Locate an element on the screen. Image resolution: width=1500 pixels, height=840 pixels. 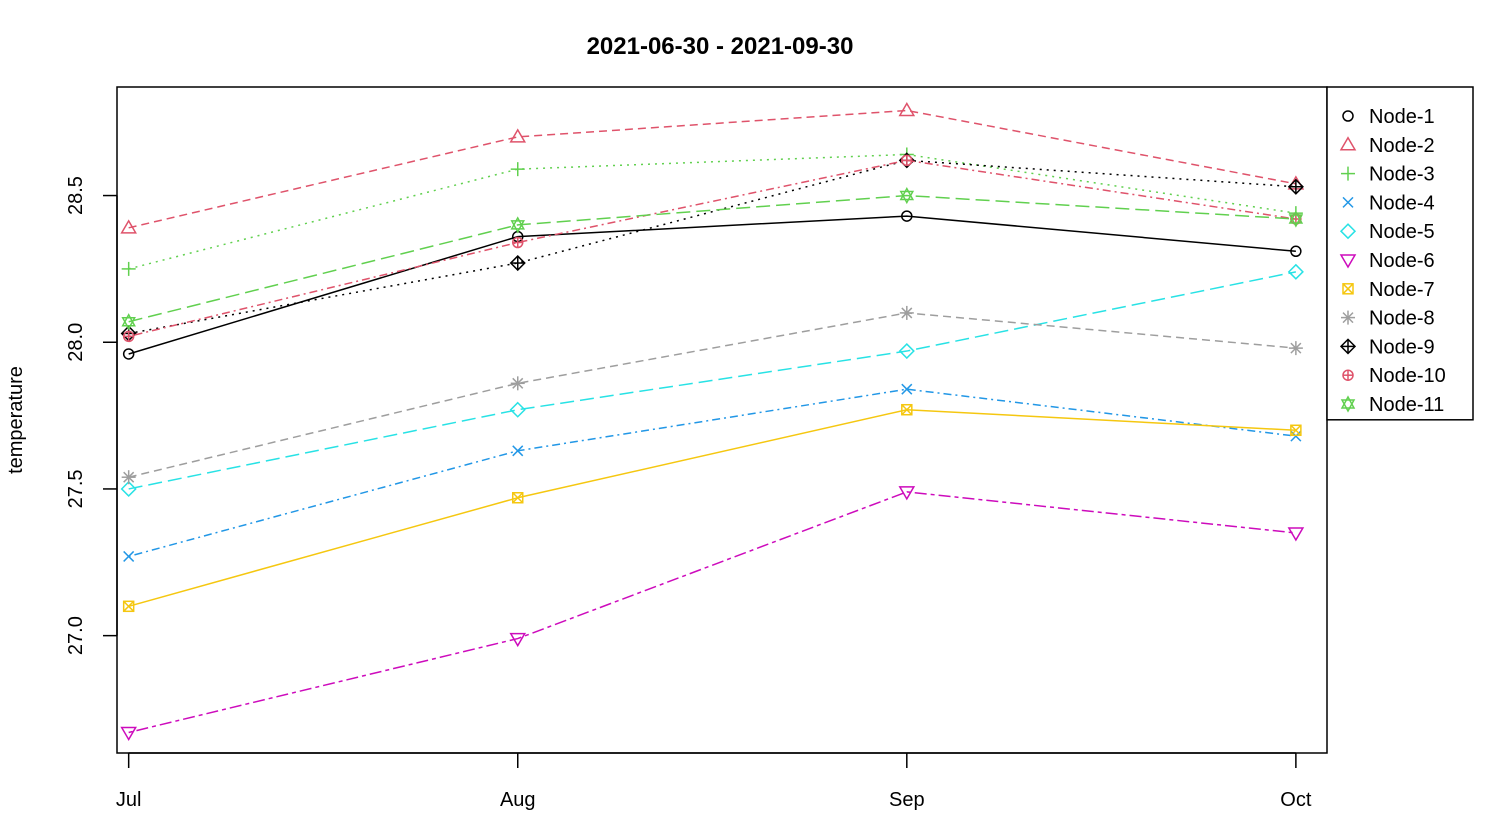
legend-item: Node-6 is located at coordinates (1387, 261).